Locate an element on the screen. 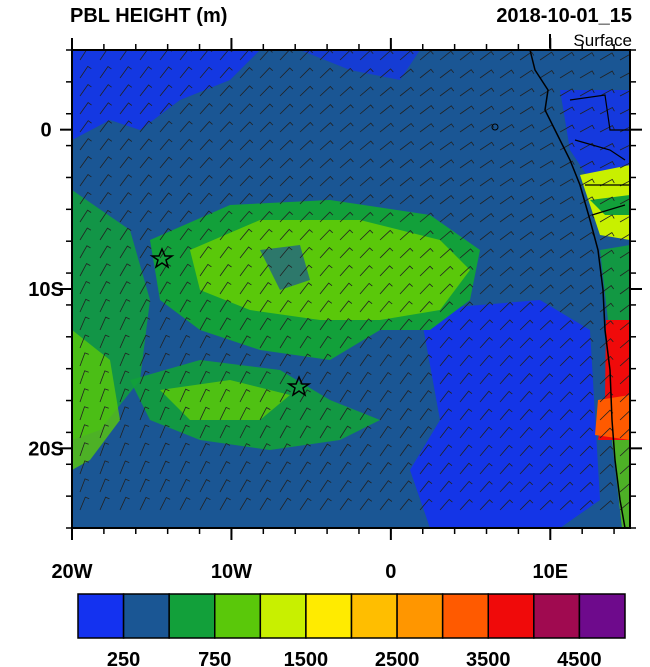 Image resolution: width=650 pixels, height=667 pixels. colorbar-label: 1500 is located at coordinates (306, 658).